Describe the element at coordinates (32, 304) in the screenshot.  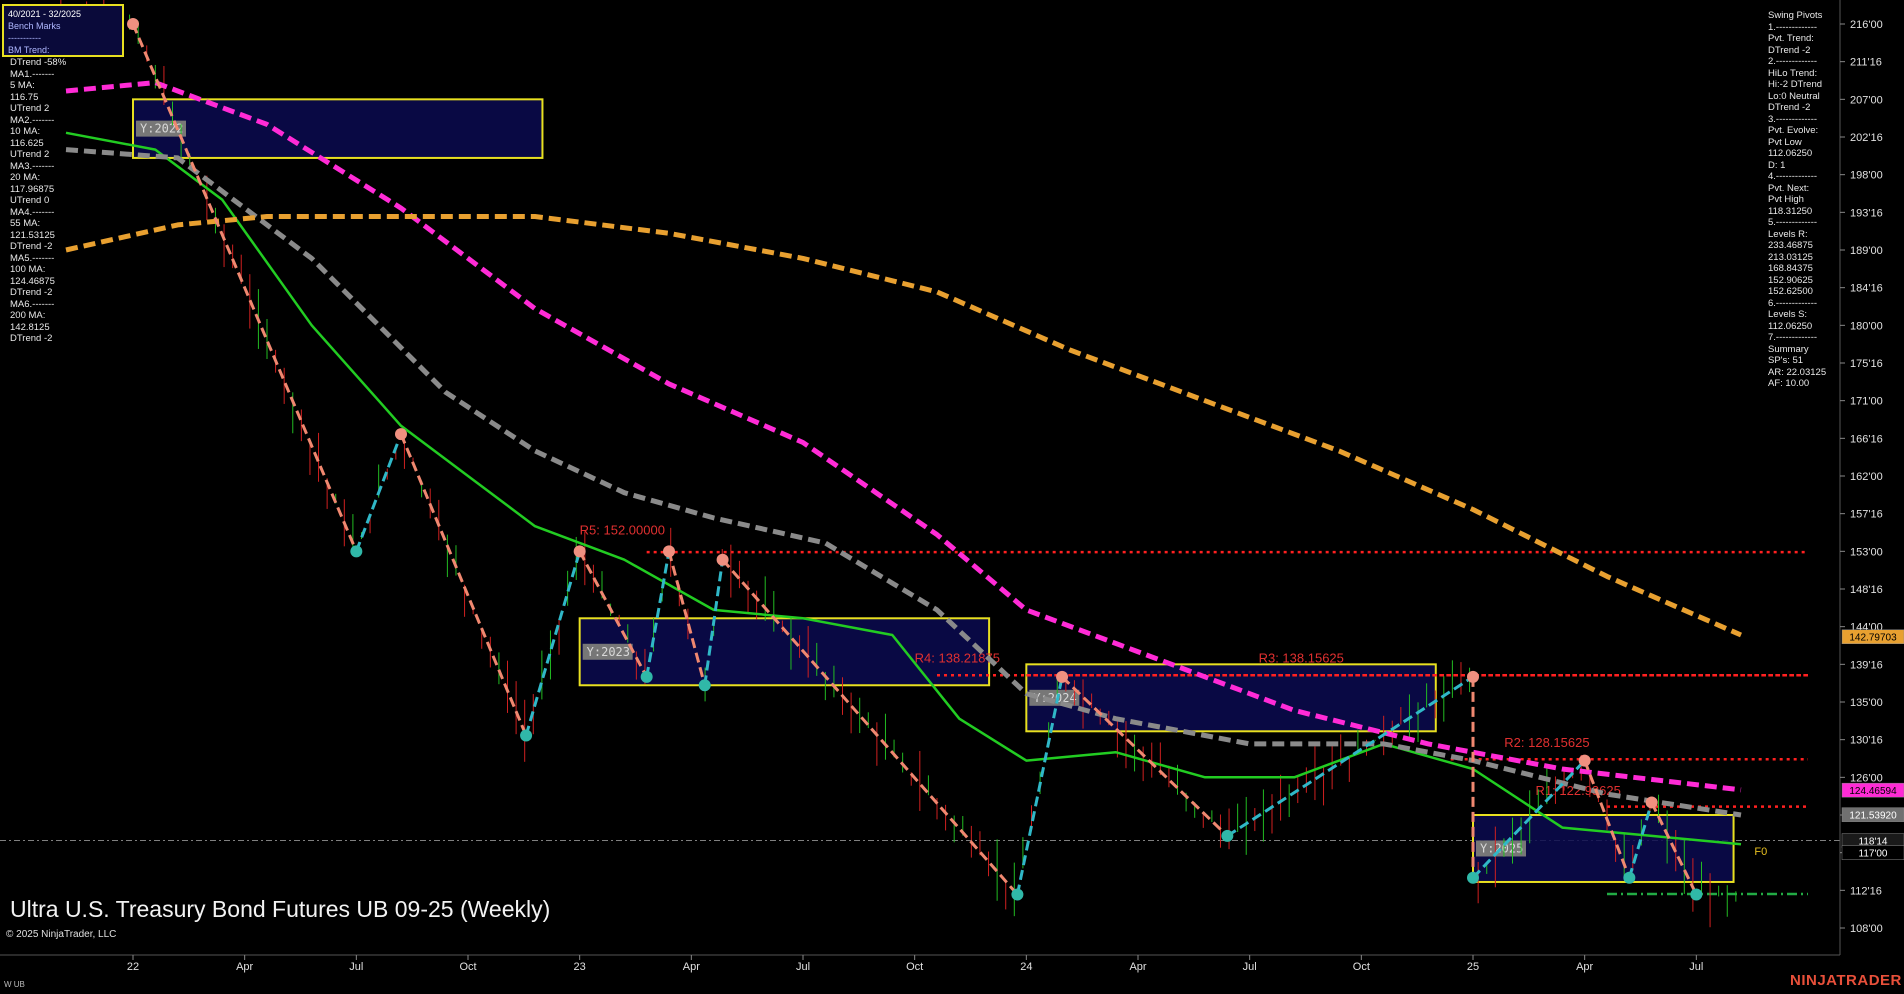
I see `ma-info-line: MA6.-------` at that location.